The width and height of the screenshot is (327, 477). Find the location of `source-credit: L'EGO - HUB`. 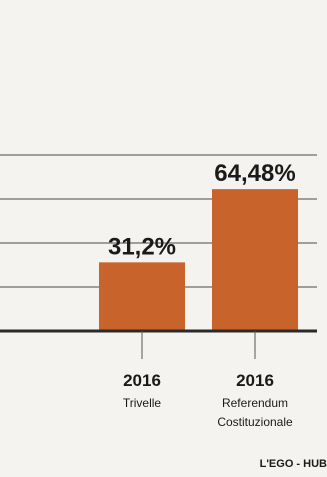

source-credit: L'EGO - HUB is located at coordinates (293, 464).